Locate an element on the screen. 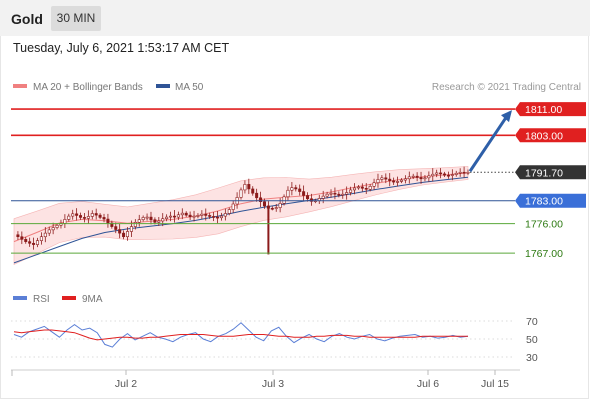 This screenshot has height=400, width=590. x-tick-label: Jul 2 is located at coordinates (126, 384).